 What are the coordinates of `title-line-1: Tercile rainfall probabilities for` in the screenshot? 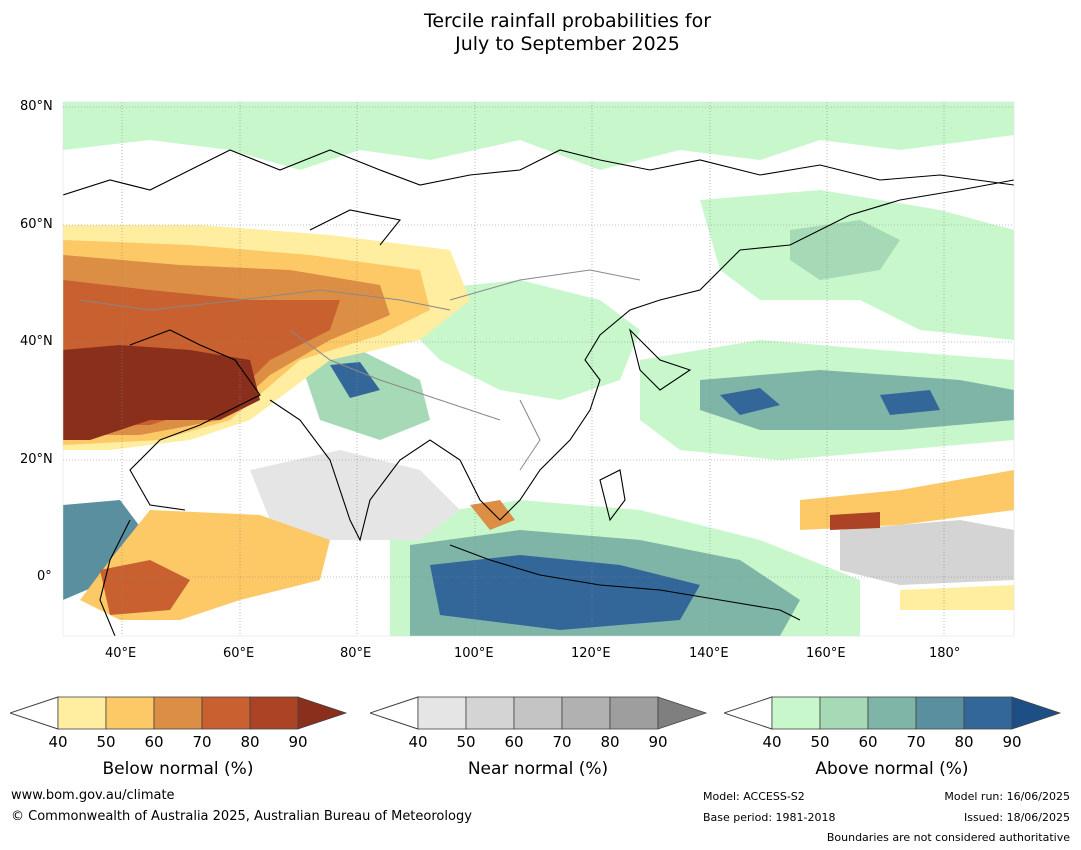 It's located at (567, 21).